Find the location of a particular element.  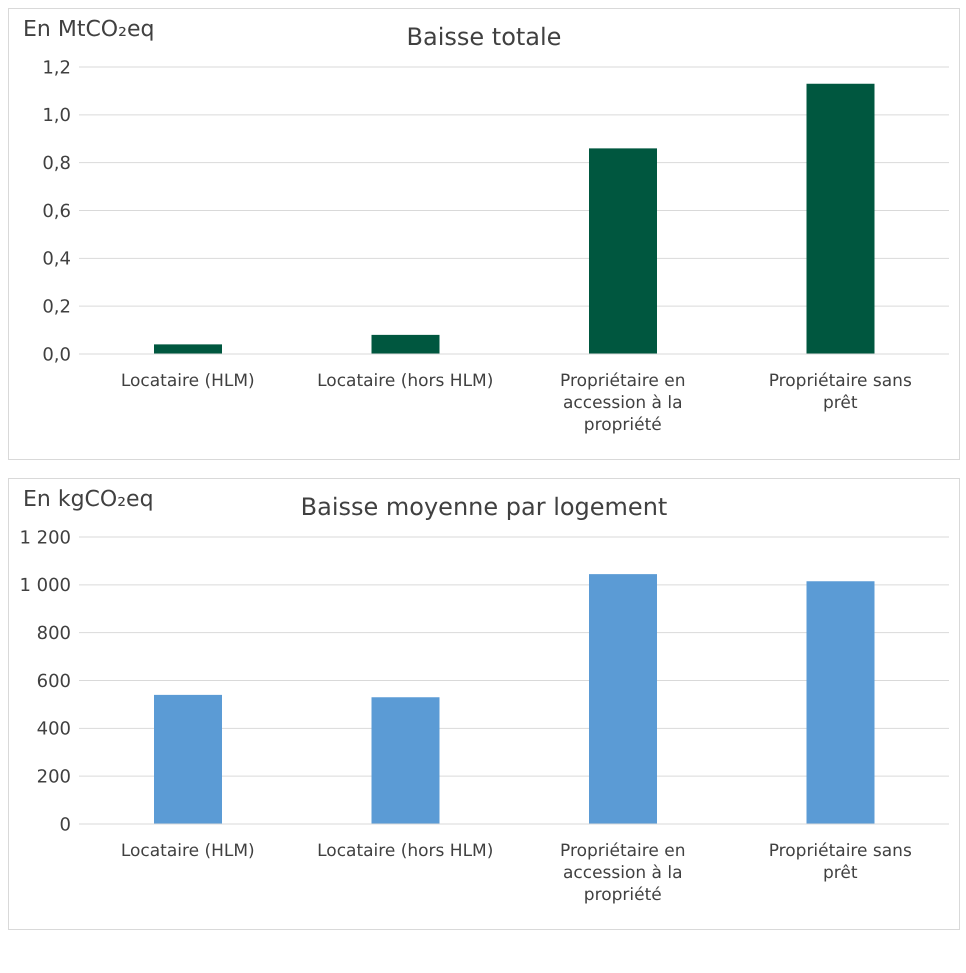

y-tick-label: 0,4 is located at coordinates (56, 259).